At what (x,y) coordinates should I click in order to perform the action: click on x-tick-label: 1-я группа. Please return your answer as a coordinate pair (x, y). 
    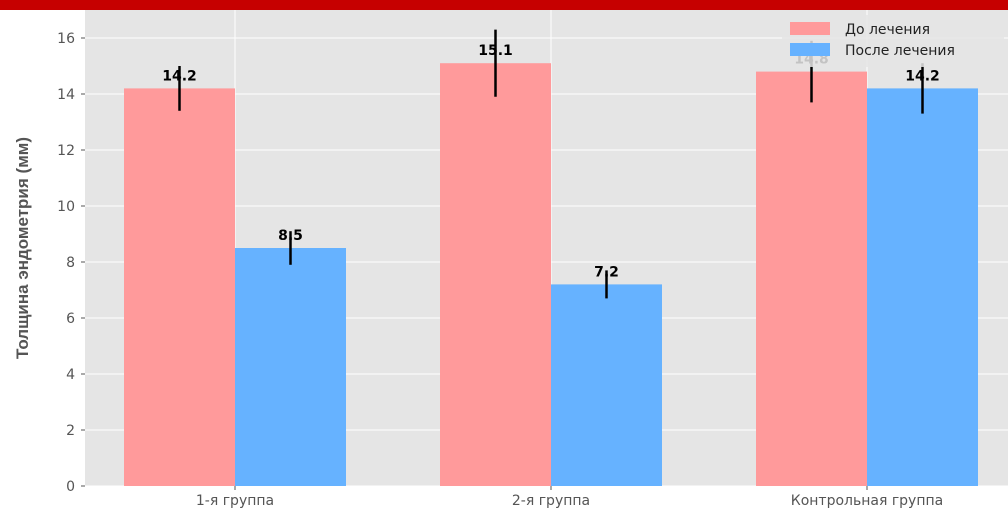
    Looking at the image, I should click on (235, 500).